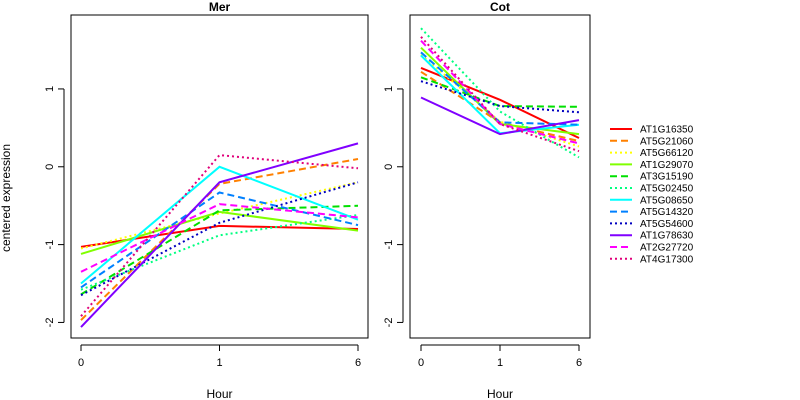 The image size is (800, 400). I want to click on legend-item: AT4G17300, so click(652, 259).